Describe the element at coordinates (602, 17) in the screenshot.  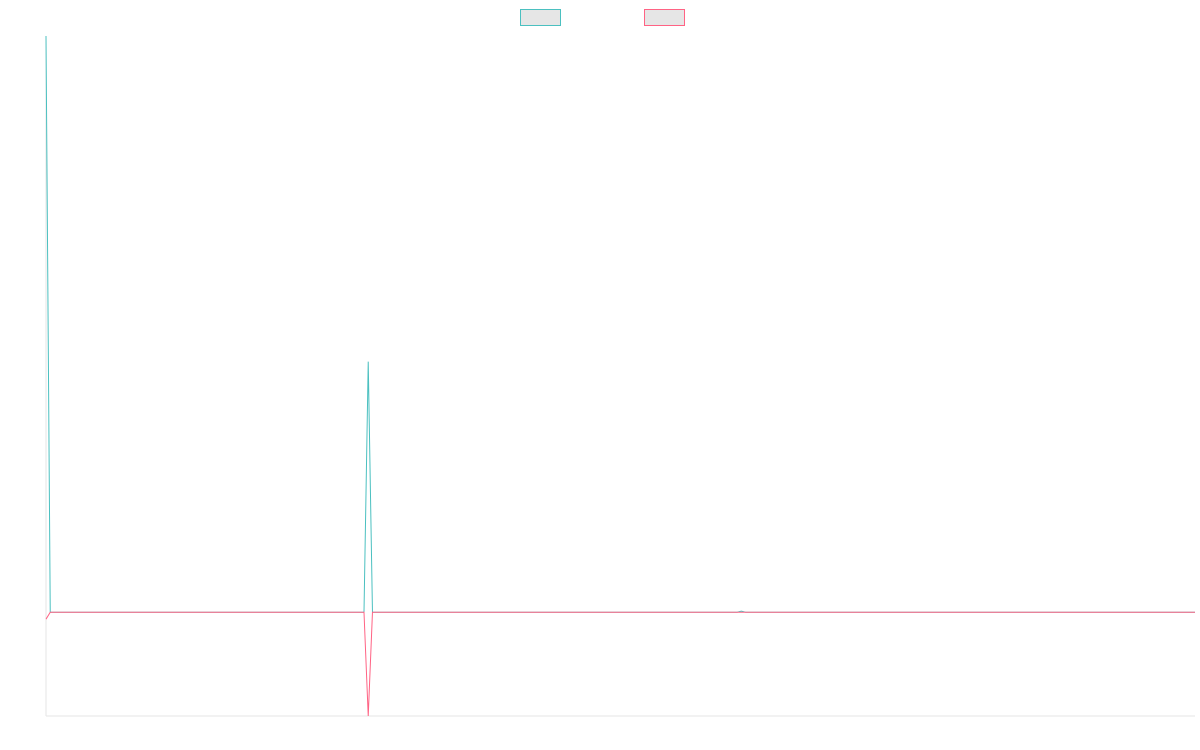
I see `legend` at that location.